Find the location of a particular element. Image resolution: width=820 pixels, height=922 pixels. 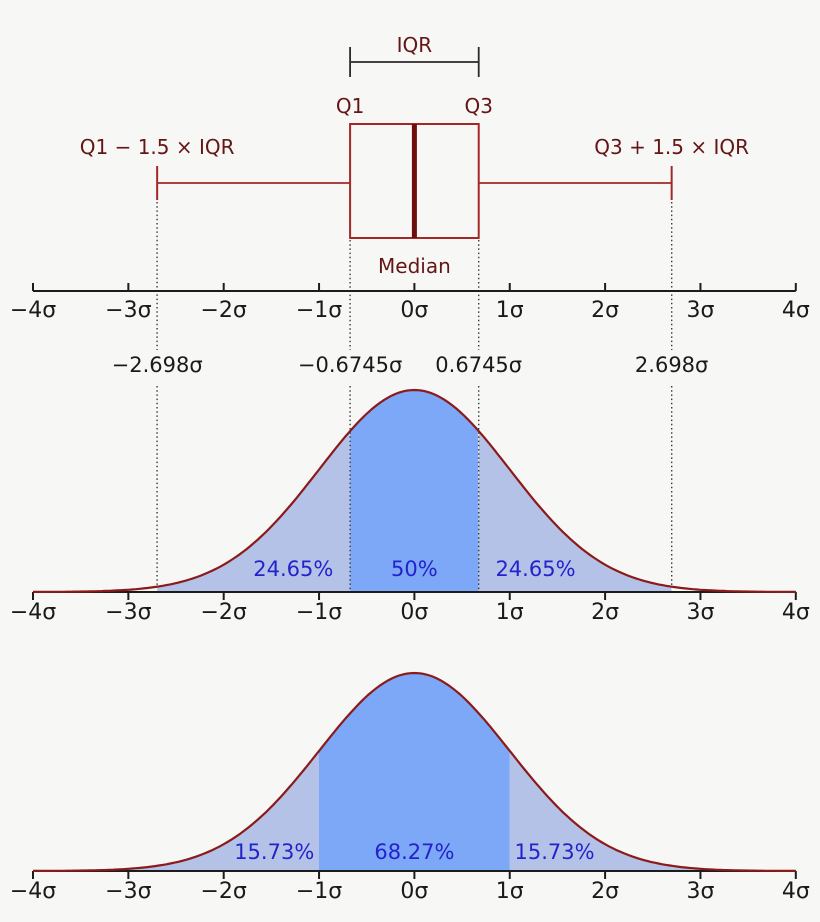

axis1-tick-label: −2σ is located at coordinates (223, 310).